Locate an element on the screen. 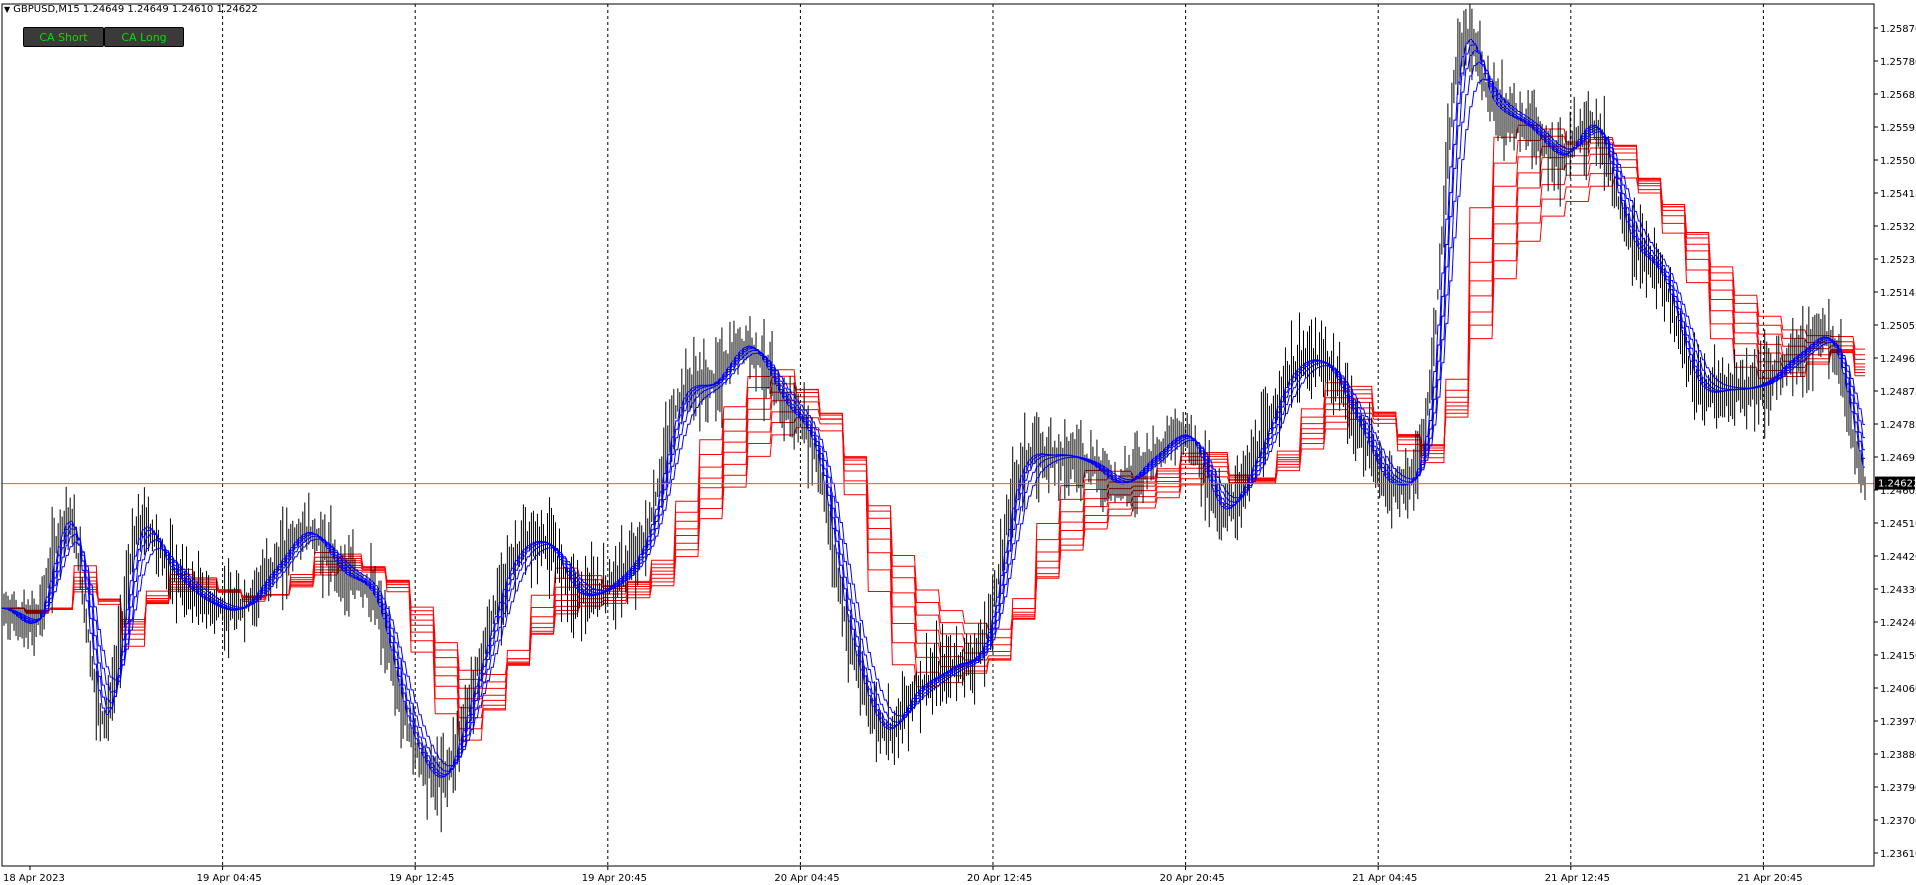  y-tick-label: 1.25505 is located at coordinates (1898, 161).